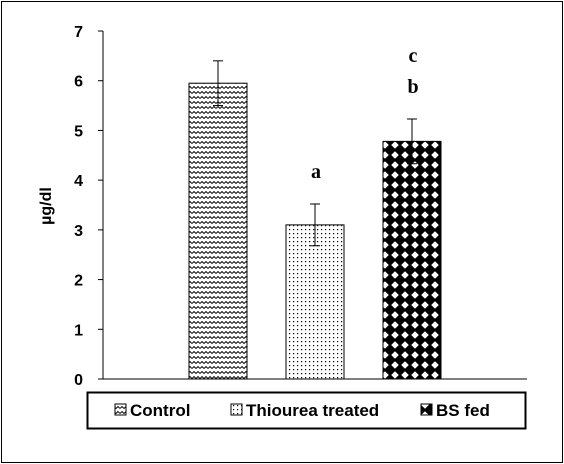 Image resolution: width=564 pixels, height=464 pixels. I want to click on y-tick-label: 0, so click(78, 380).